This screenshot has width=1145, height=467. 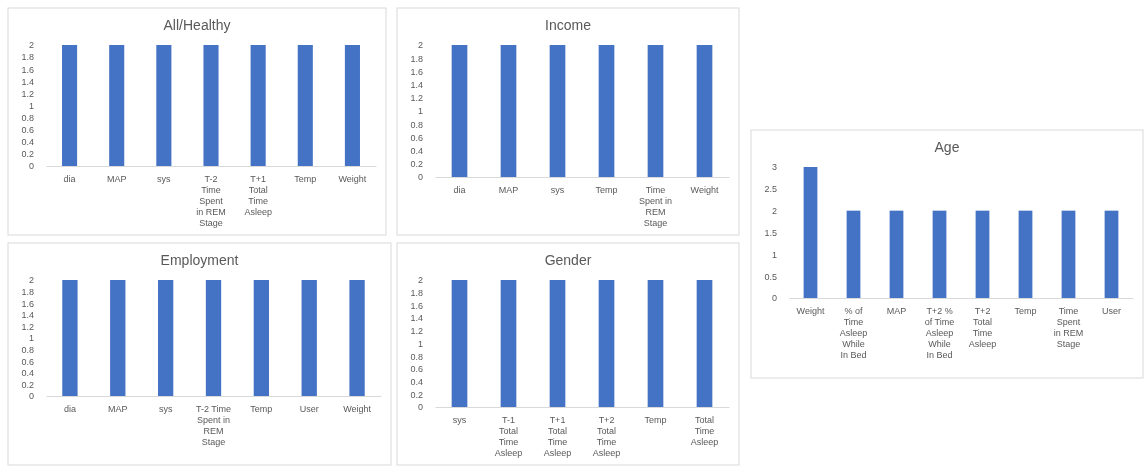 I want to click on x-tick-label: Total Time Asleep, so click(x=704, y=431).